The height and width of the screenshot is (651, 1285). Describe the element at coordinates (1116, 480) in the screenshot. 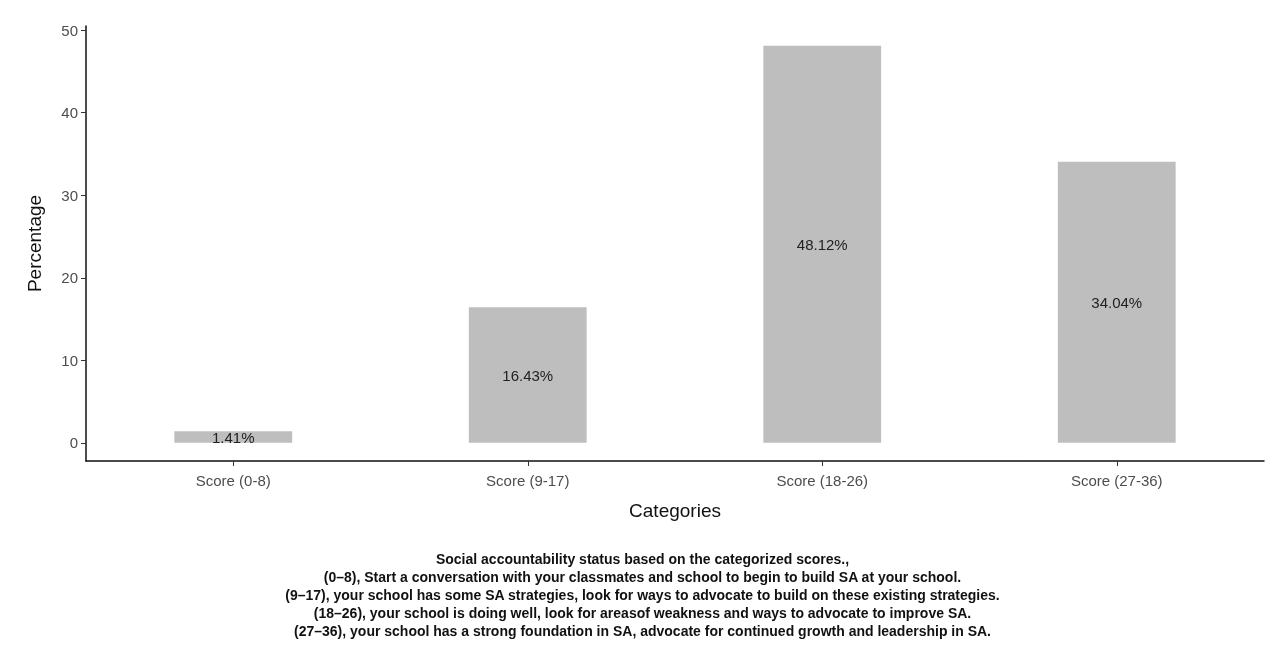

I see `x-tick-label: Score (27-36)` at that location.